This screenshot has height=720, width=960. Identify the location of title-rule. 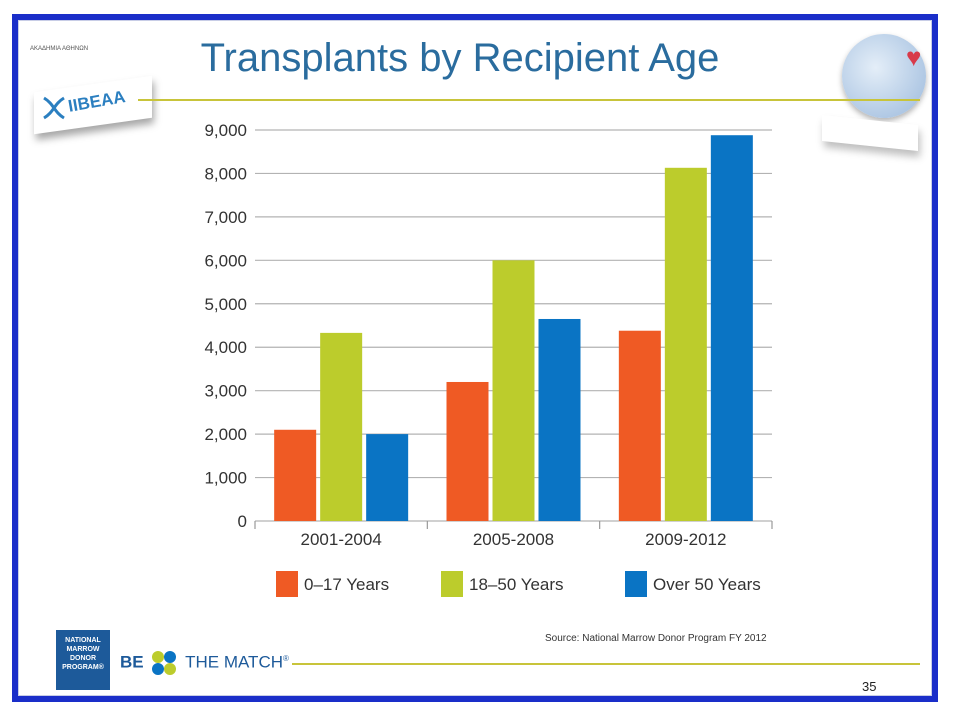
(529, 100).